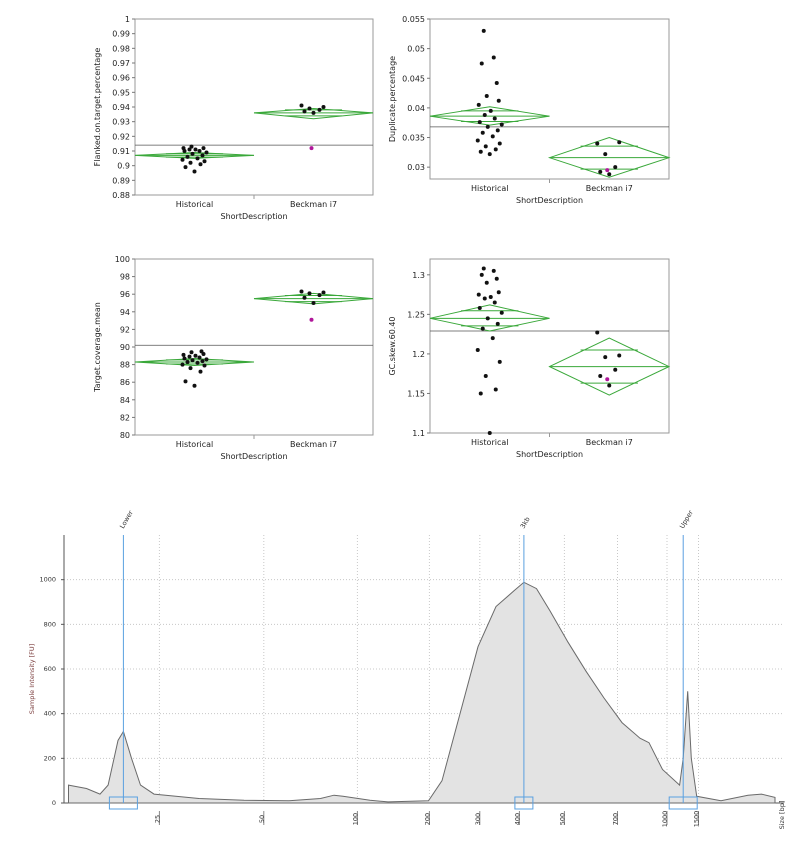 This screenshot has width=804, height=844. I want to click on x-tick-label: 1000, so click(665, 819).